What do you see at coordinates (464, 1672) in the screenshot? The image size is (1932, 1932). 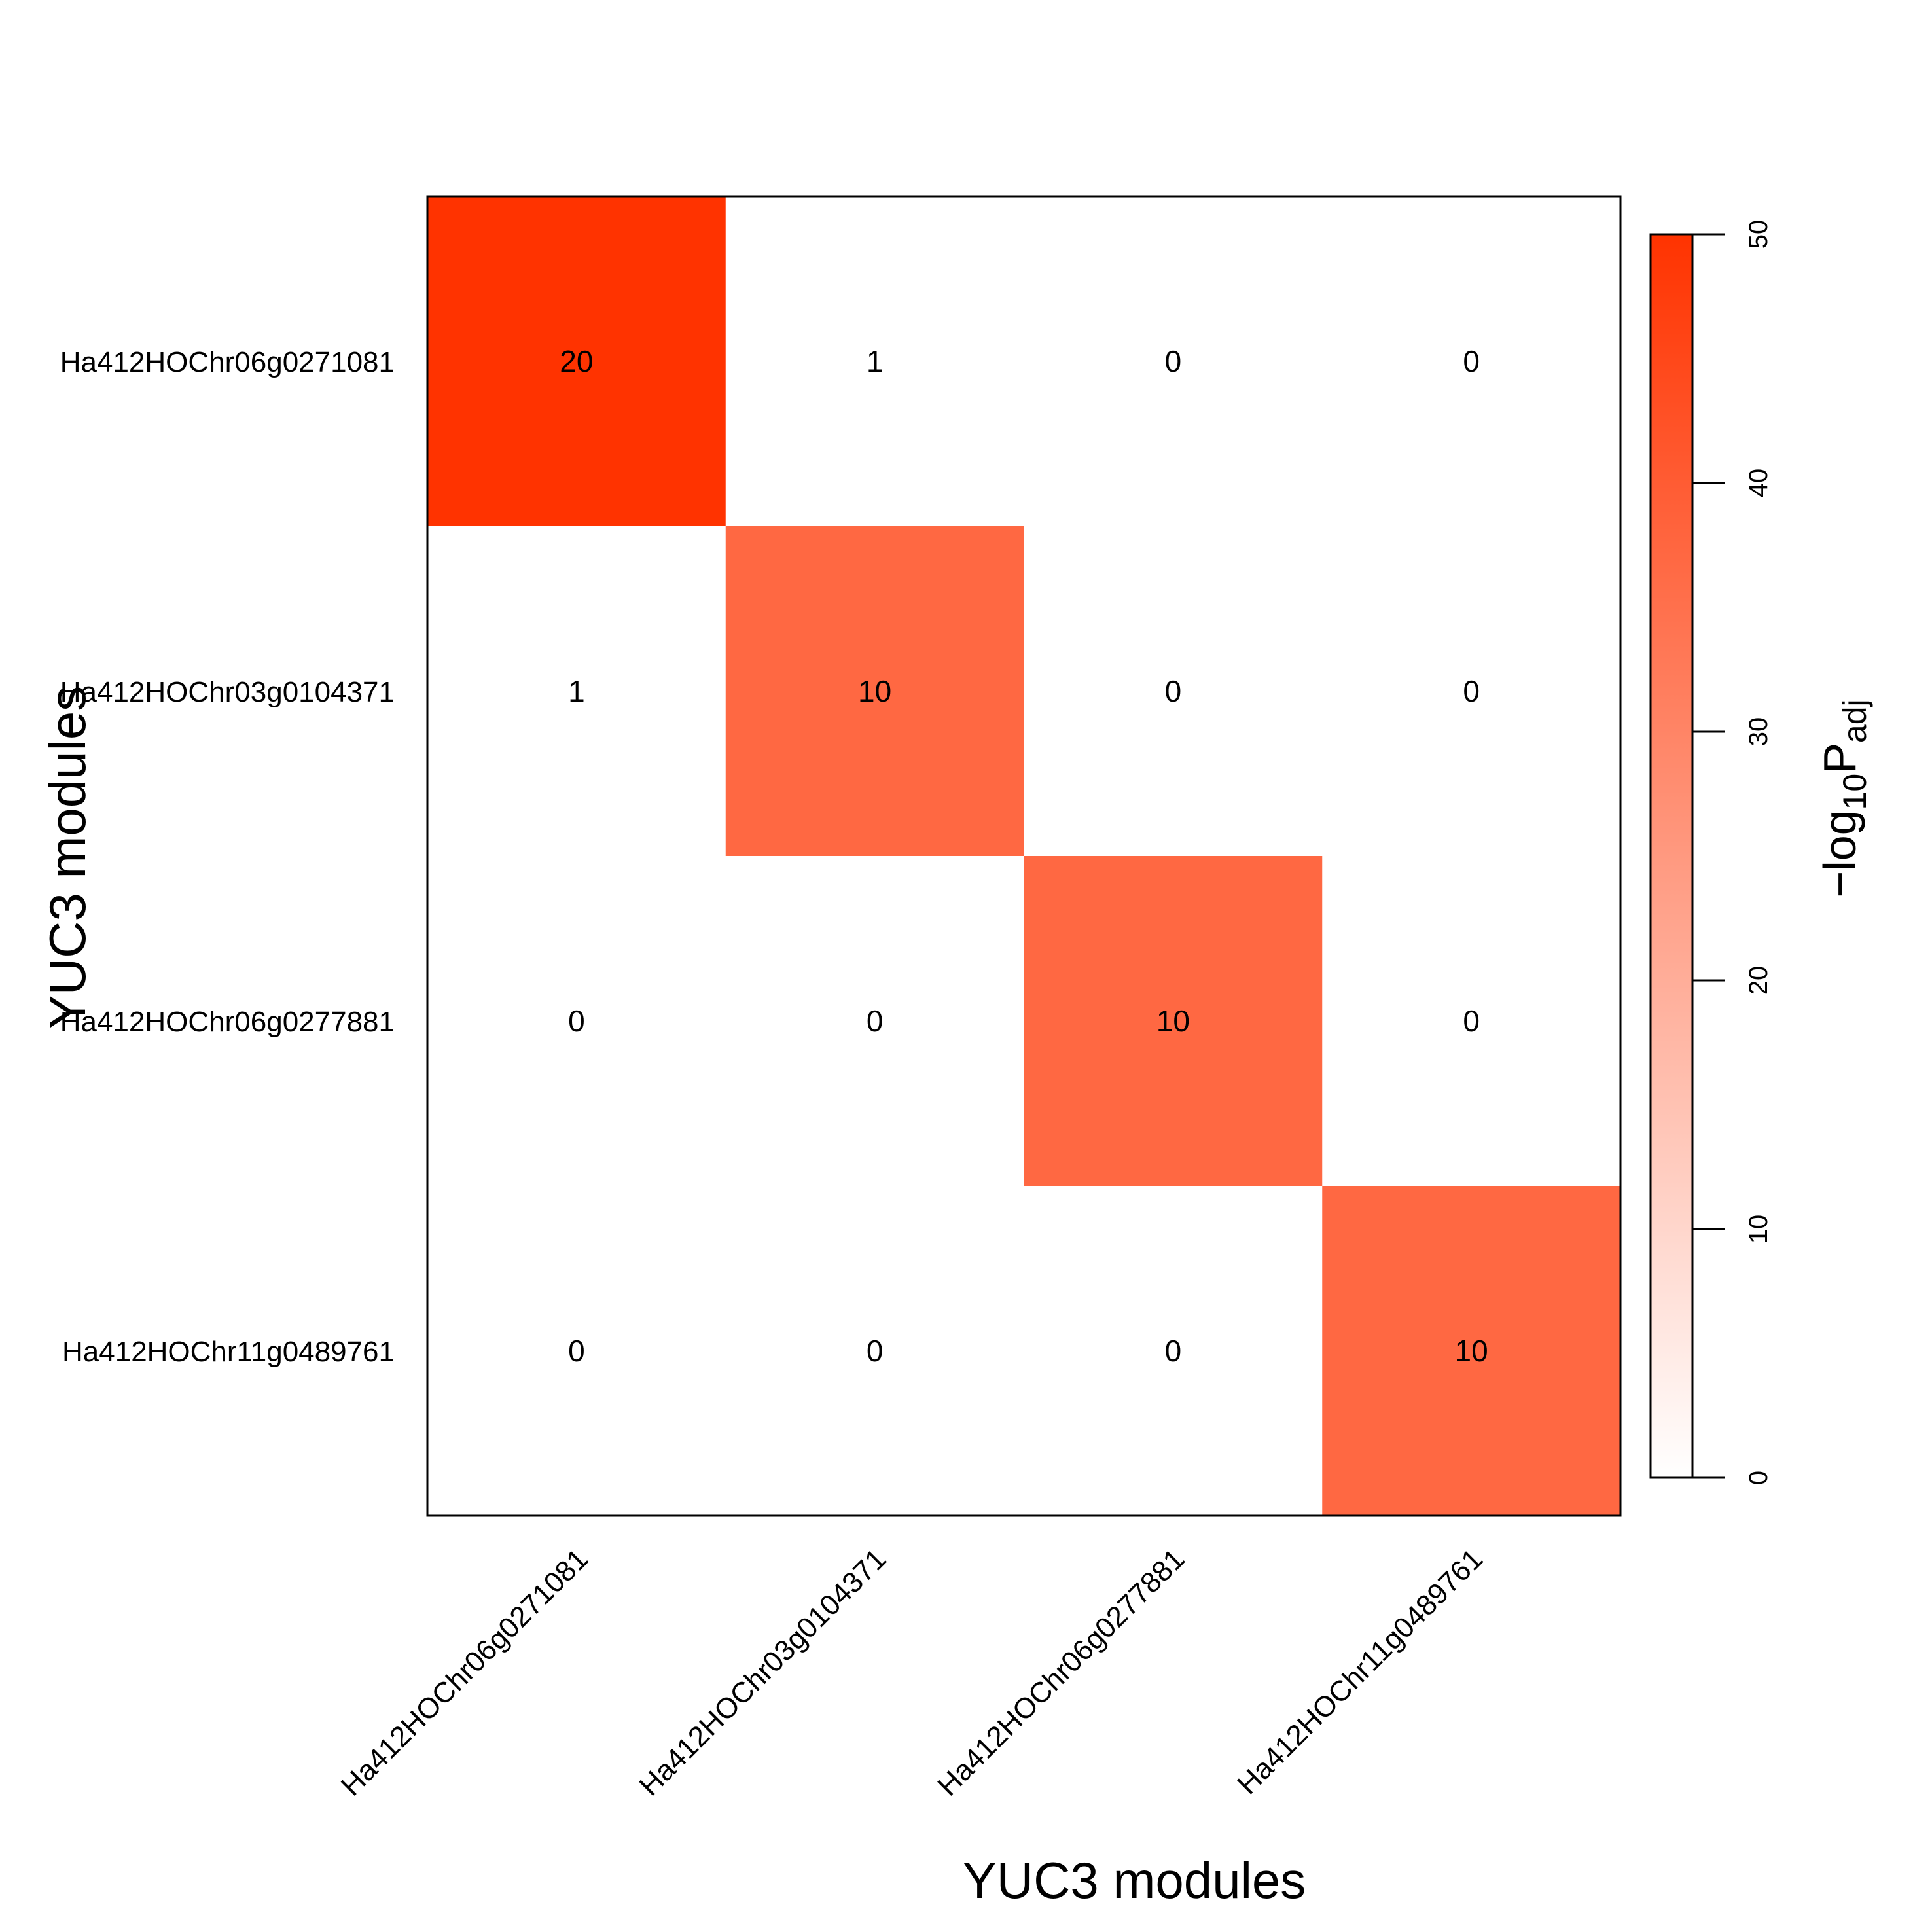 I see `column-label: Ha412HOChr06g0271081` at bounding box center [464, 1672].